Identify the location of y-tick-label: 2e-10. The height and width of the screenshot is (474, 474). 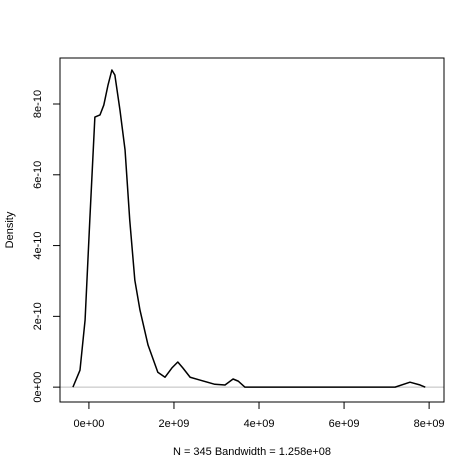
(38, 316).